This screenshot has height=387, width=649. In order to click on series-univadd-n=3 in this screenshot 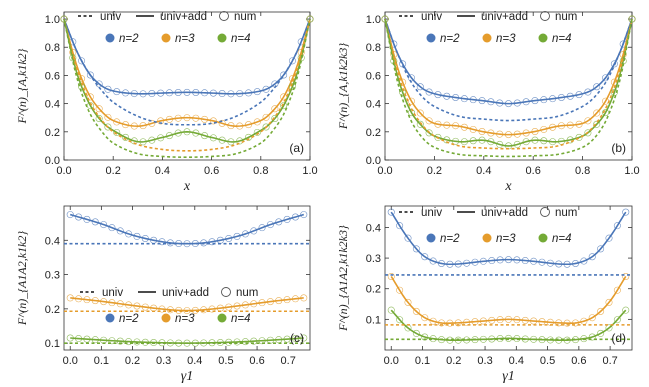, I will do `click(508, 77)`.